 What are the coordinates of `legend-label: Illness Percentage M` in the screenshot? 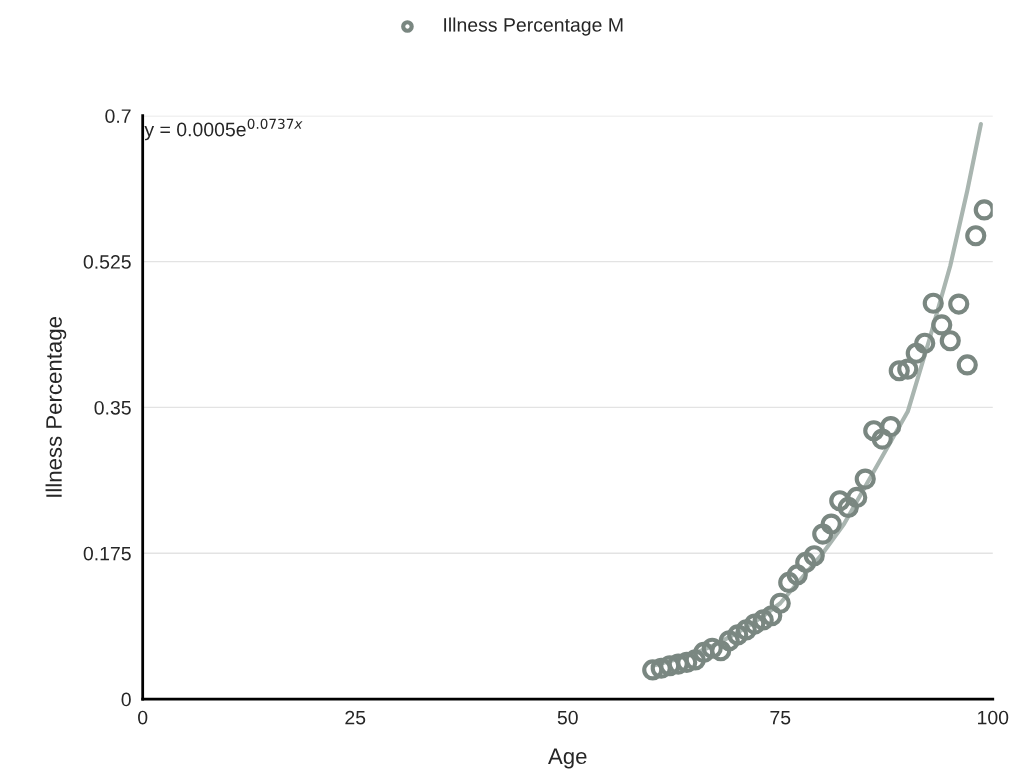 It's located at (533, 26).